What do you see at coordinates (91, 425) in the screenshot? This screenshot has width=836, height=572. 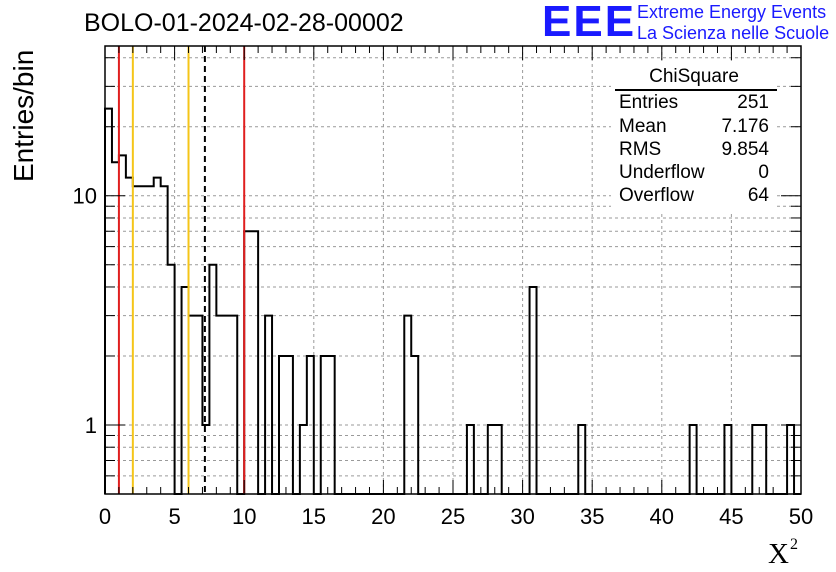 I see `y-tick-label: 1` at bounding box center [91, 425].